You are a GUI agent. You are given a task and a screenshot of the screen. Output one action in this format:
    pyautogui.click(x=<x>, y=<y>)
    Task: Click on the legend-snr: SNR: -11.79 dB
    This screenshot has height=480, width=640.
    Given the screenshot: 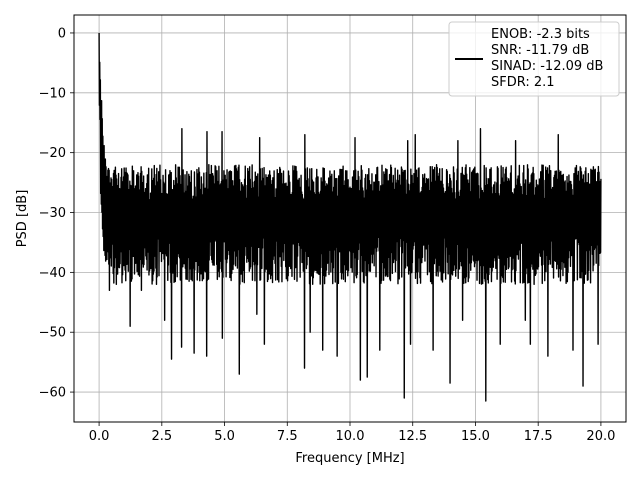 What is the action you would take?
    pyautogui.click(x=540, y=50)
    